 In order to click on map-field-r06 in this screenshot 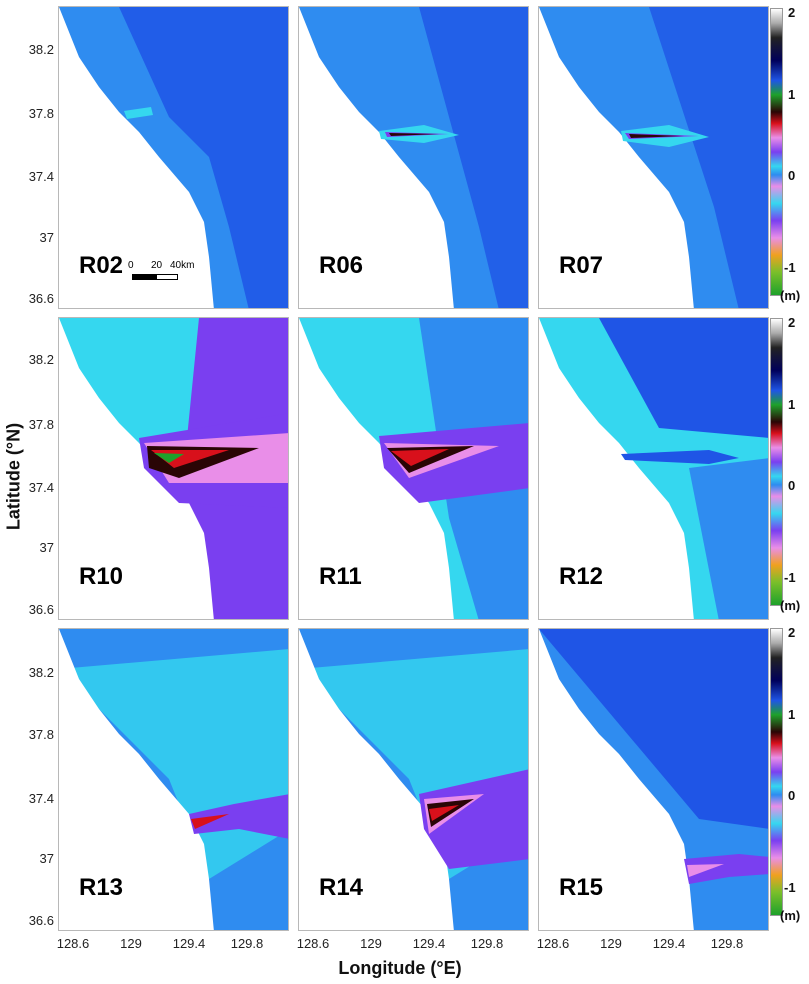, I will do `click(413, 157)`.